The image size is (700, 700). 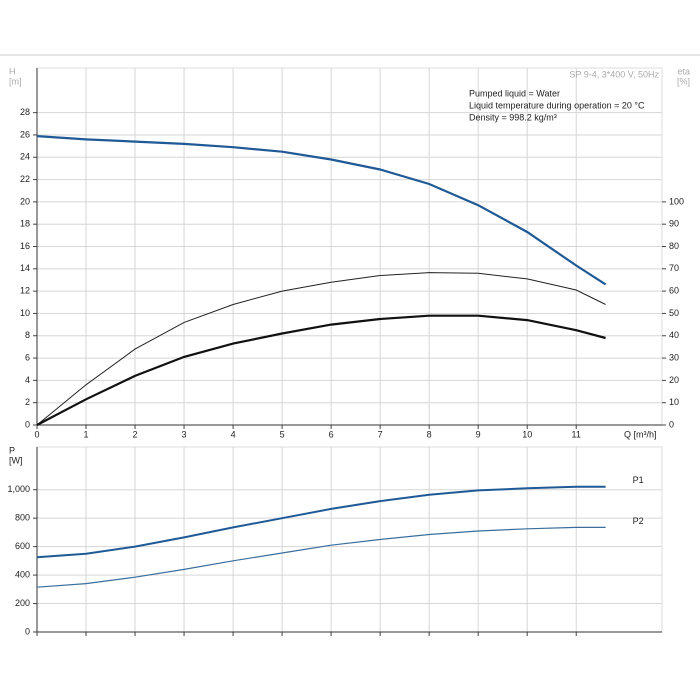 I want to click on y2-tick-label: 60, so click(x=674, y=291).